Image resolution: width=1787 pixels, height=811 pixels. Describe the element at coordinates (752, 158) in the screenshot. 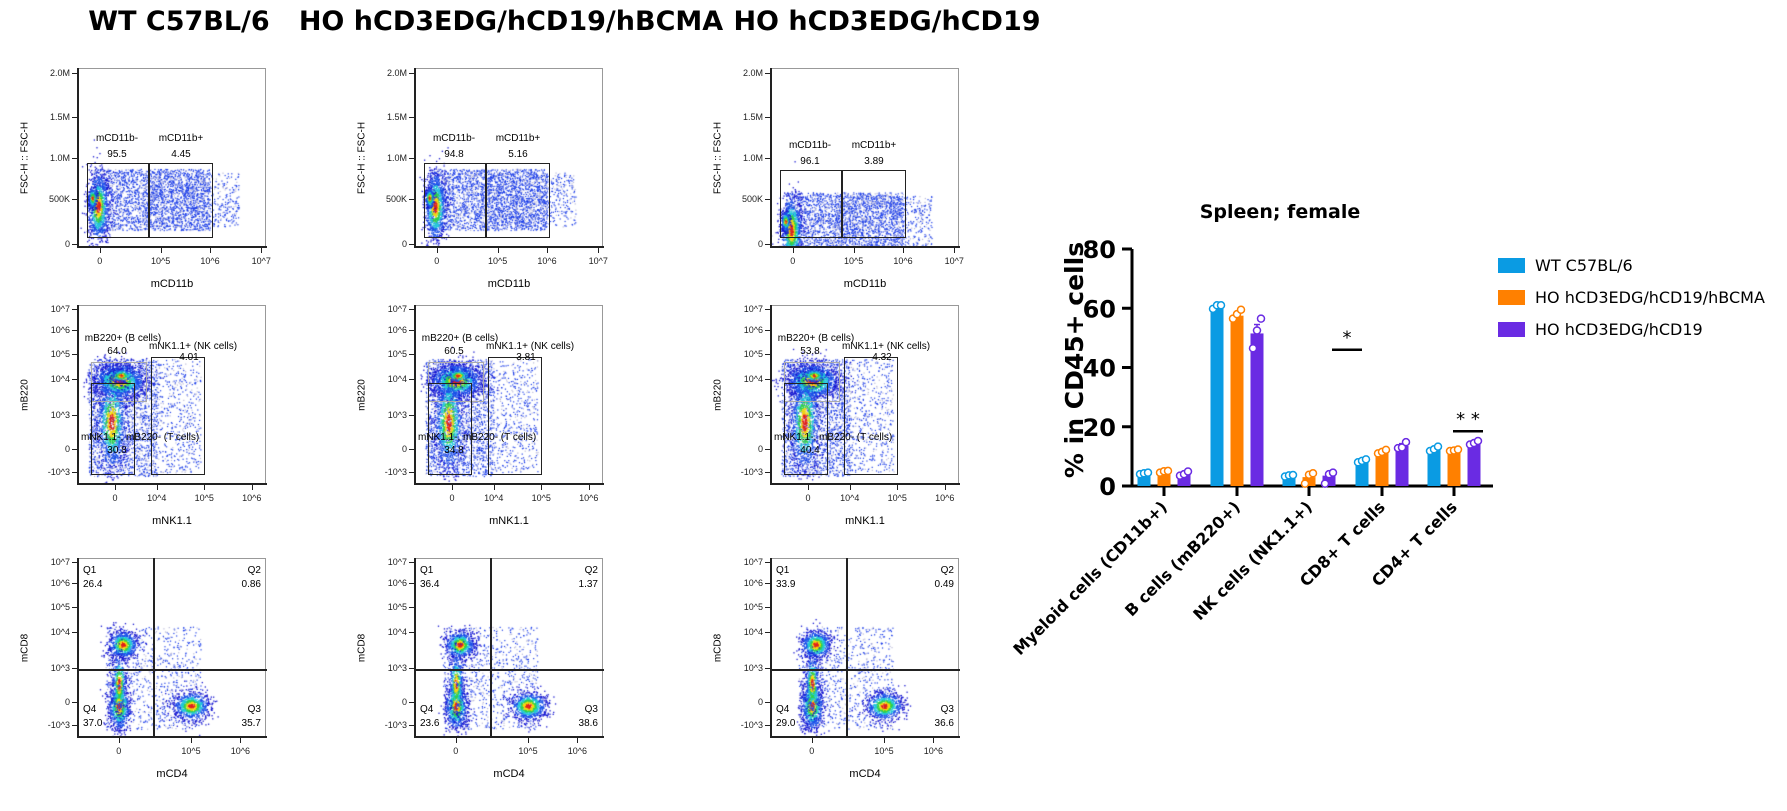

I see `y-tick-label: 1.0M` at that location.